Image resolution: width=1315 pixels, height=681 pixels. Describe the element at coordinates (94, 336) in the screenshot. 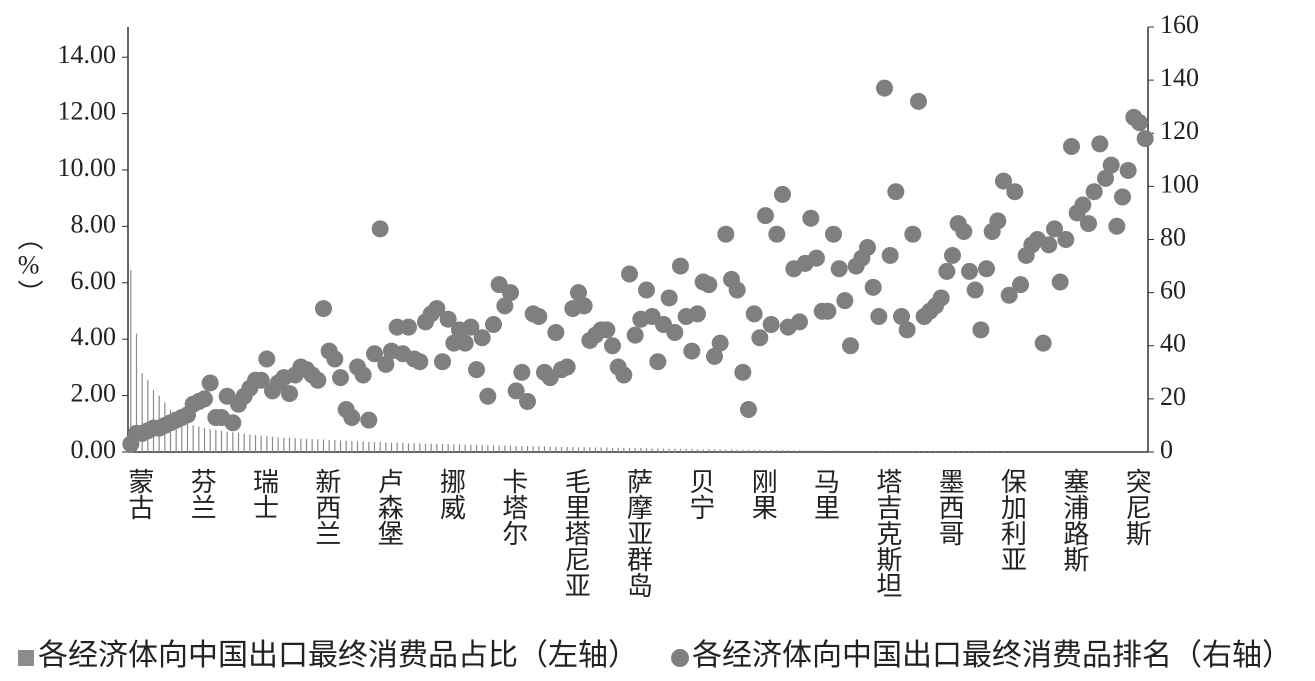

I see `y-tick-label: 4.00` at that location.